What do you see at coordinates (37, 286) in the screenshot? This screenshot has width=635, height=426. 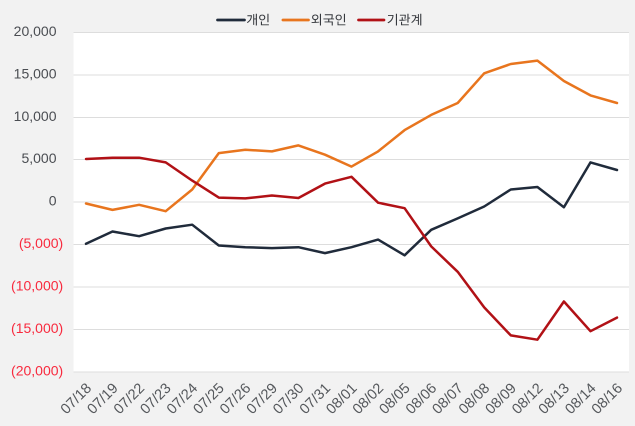 I see `svg-text: (10,000)` at bounding box center [37, 286].